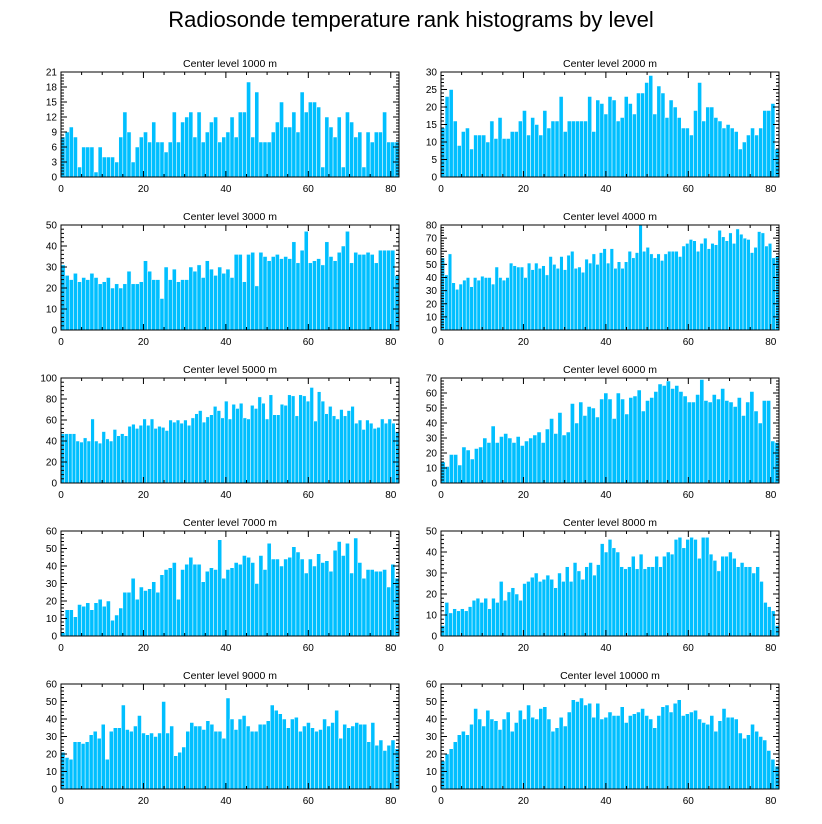  I want to click on panel-title: Center level 2000 m, so click(610, 64).